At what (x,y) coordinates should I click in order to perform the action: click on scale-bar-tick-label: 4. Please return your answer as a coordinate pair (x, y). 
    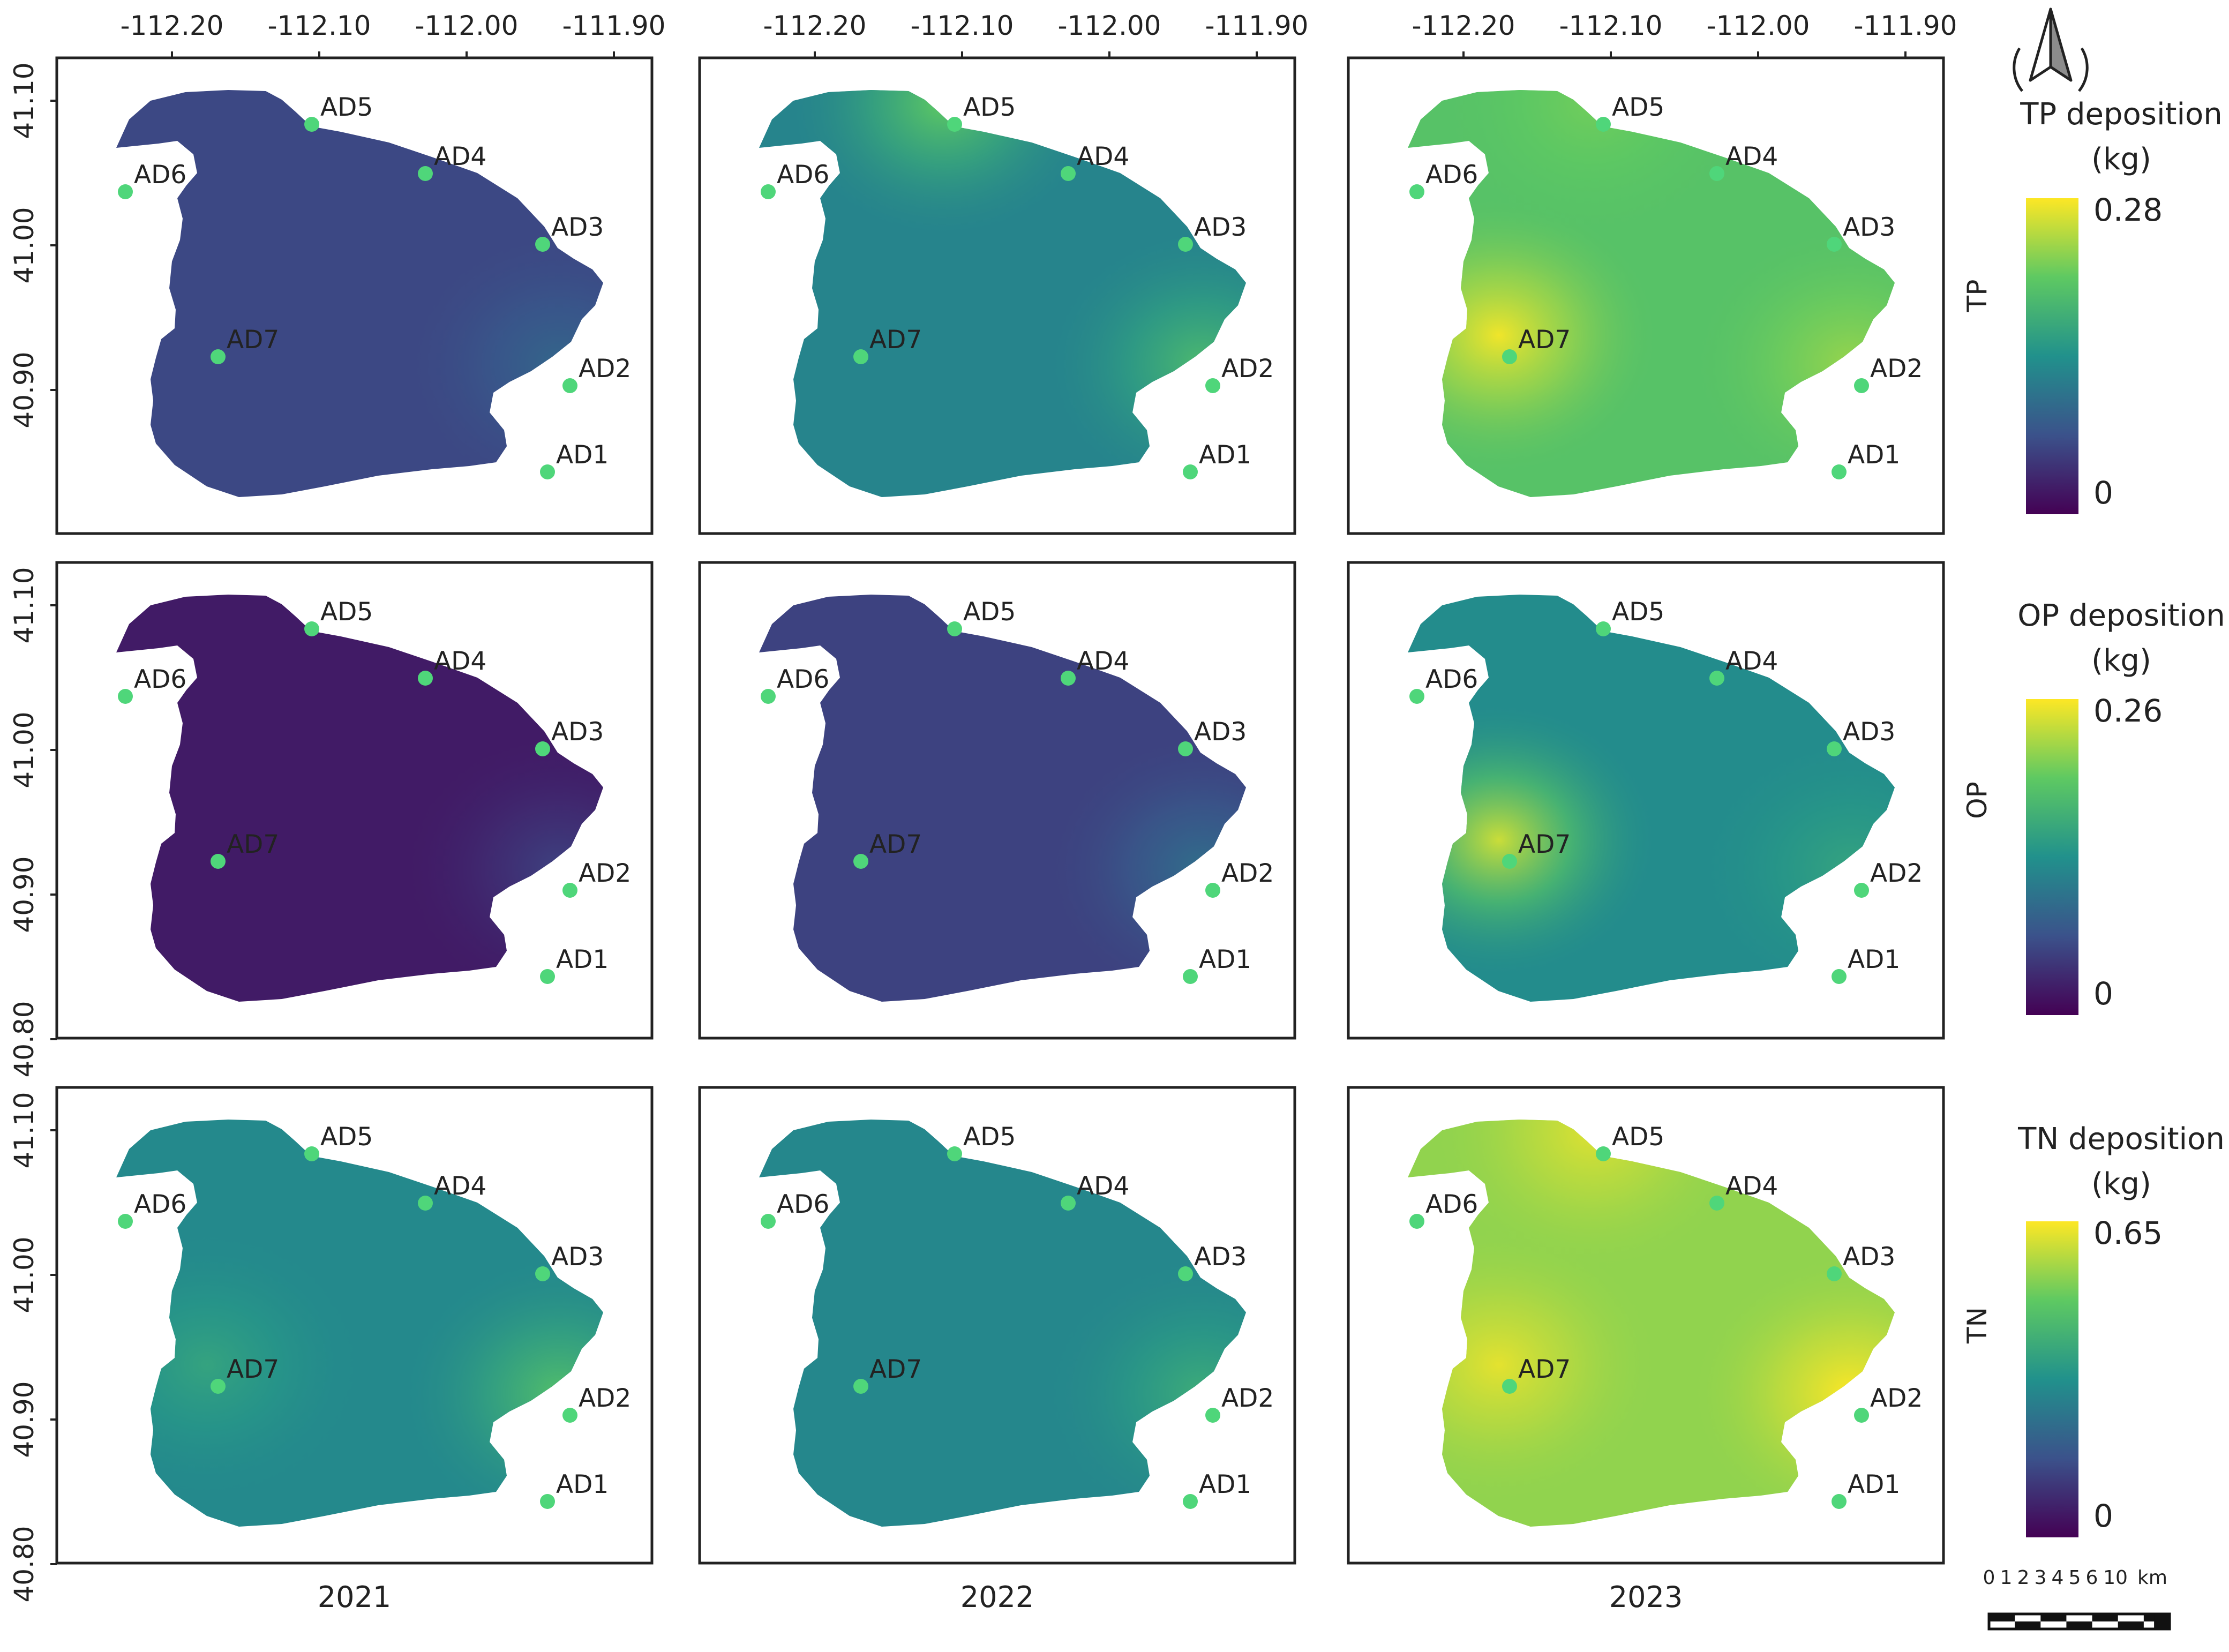
    Looking at the image, I should click on (2058, 1578).